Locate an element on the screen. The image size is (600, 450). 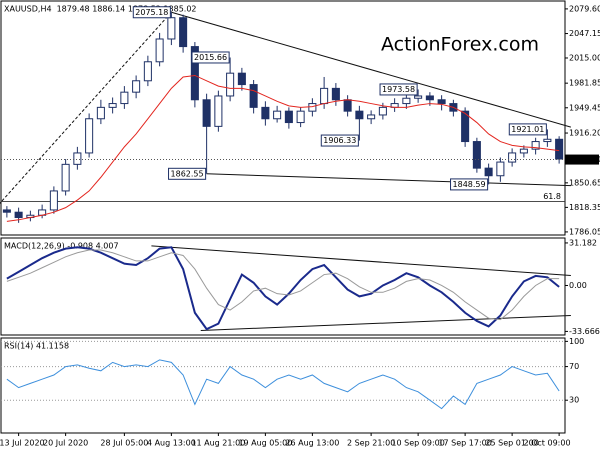
y-tick-label: 1949.45 is located at coordinates (584, 107).